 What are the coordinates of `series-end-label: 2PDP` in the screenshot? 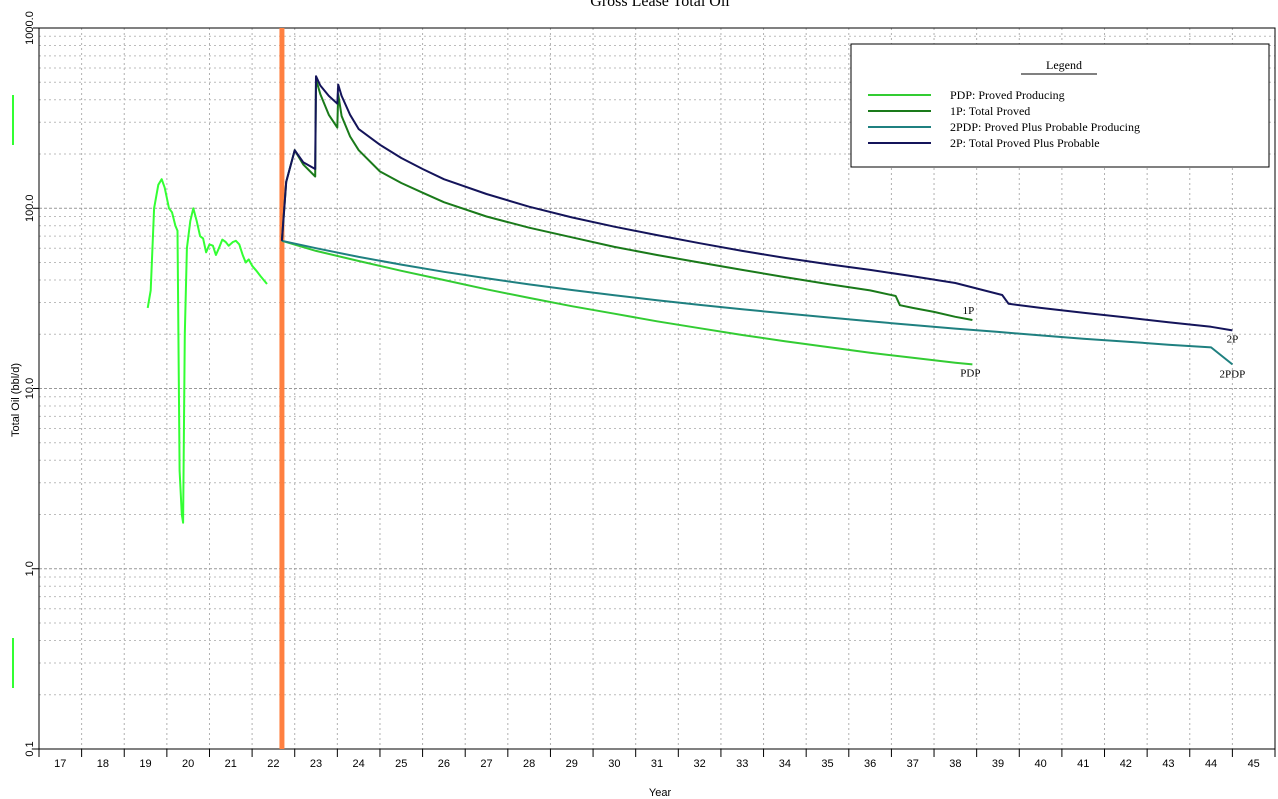 It's located at (1233, 374).